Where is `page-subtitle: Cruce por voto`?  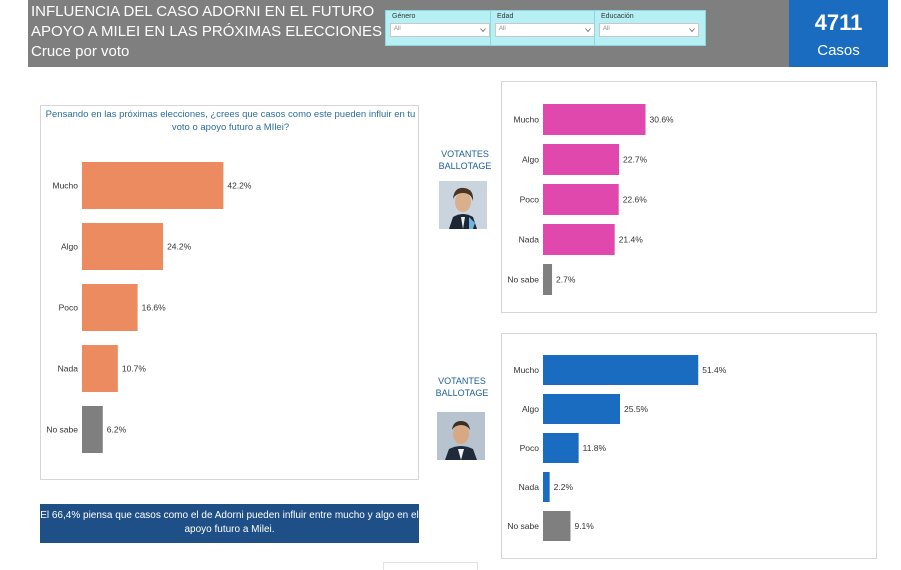
page-subtitle: Cruce por voto is located at coordinates (80, 51).